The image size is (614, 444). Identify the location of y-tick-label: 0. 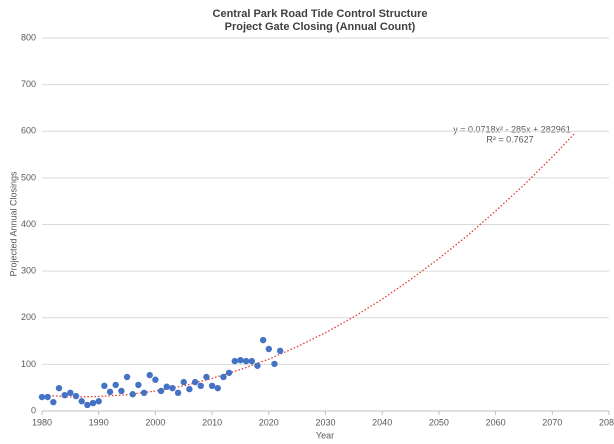
(33, 410).